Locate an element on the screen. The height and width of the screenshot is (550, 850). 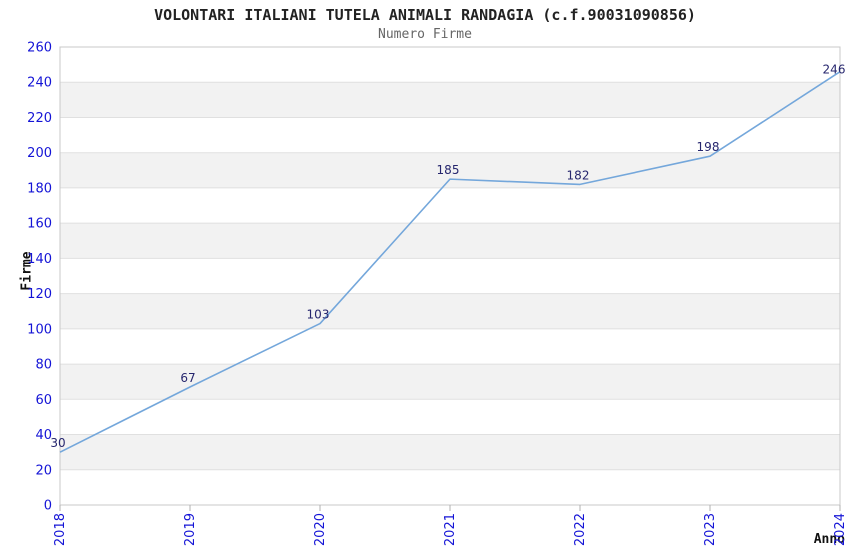
y-tick-label: 100 is located at coordinates (39, 329).